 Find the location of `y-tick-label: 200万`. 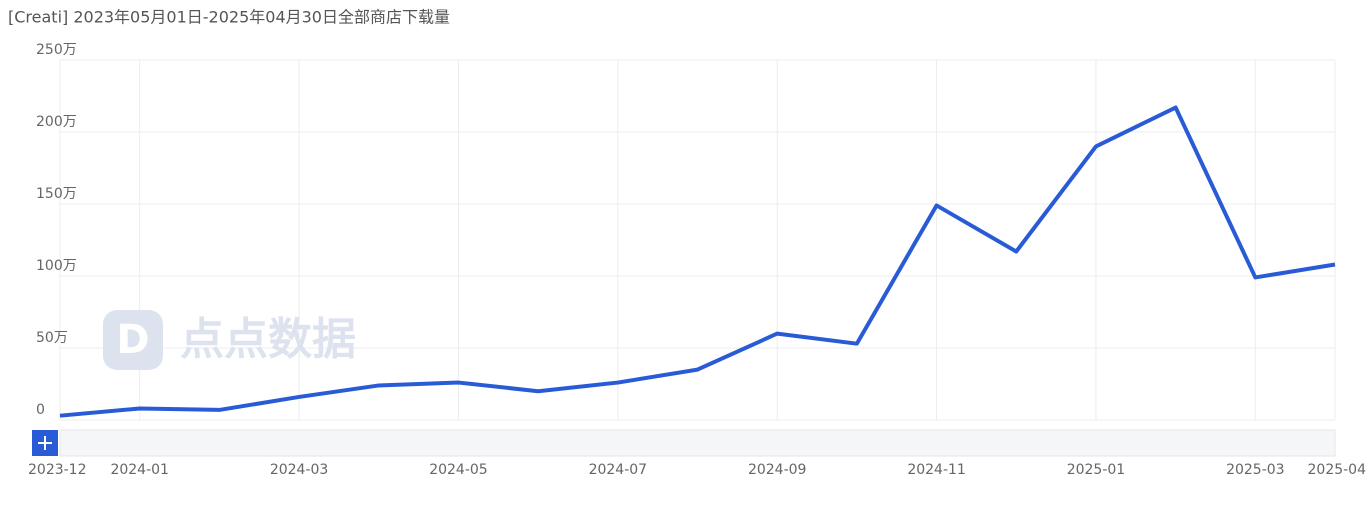

y-tick-label: 200万 is located at coordinates (56, 122).